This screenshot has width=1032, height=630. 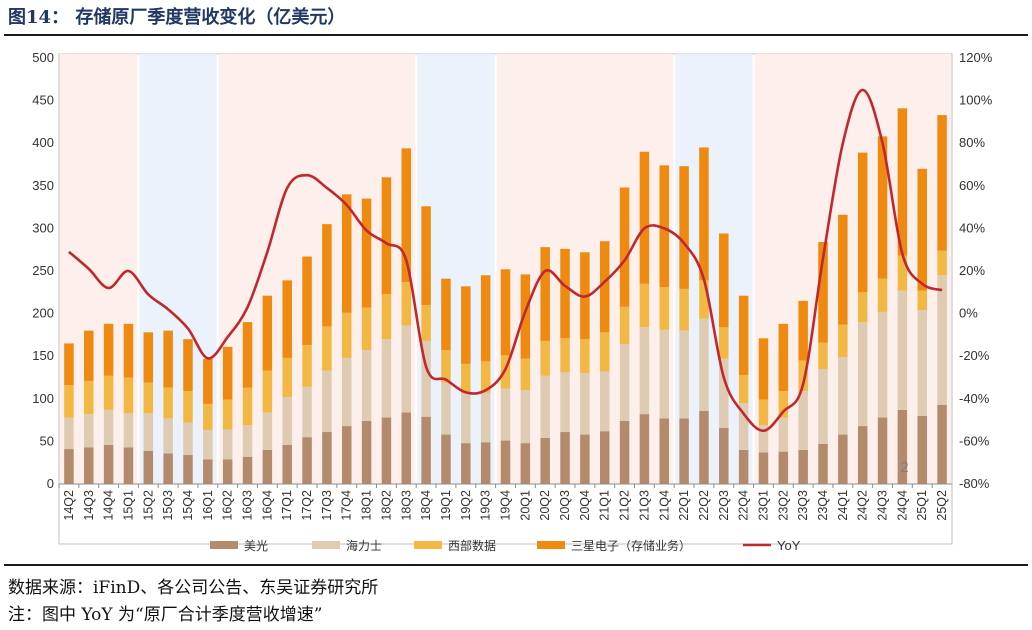 What do you see at coordinates (177, 17) in the screenshot?
I see `chart-title: 图14： 存储原厂季度营收变化（亿美元）` at bounding box center [177, 17].